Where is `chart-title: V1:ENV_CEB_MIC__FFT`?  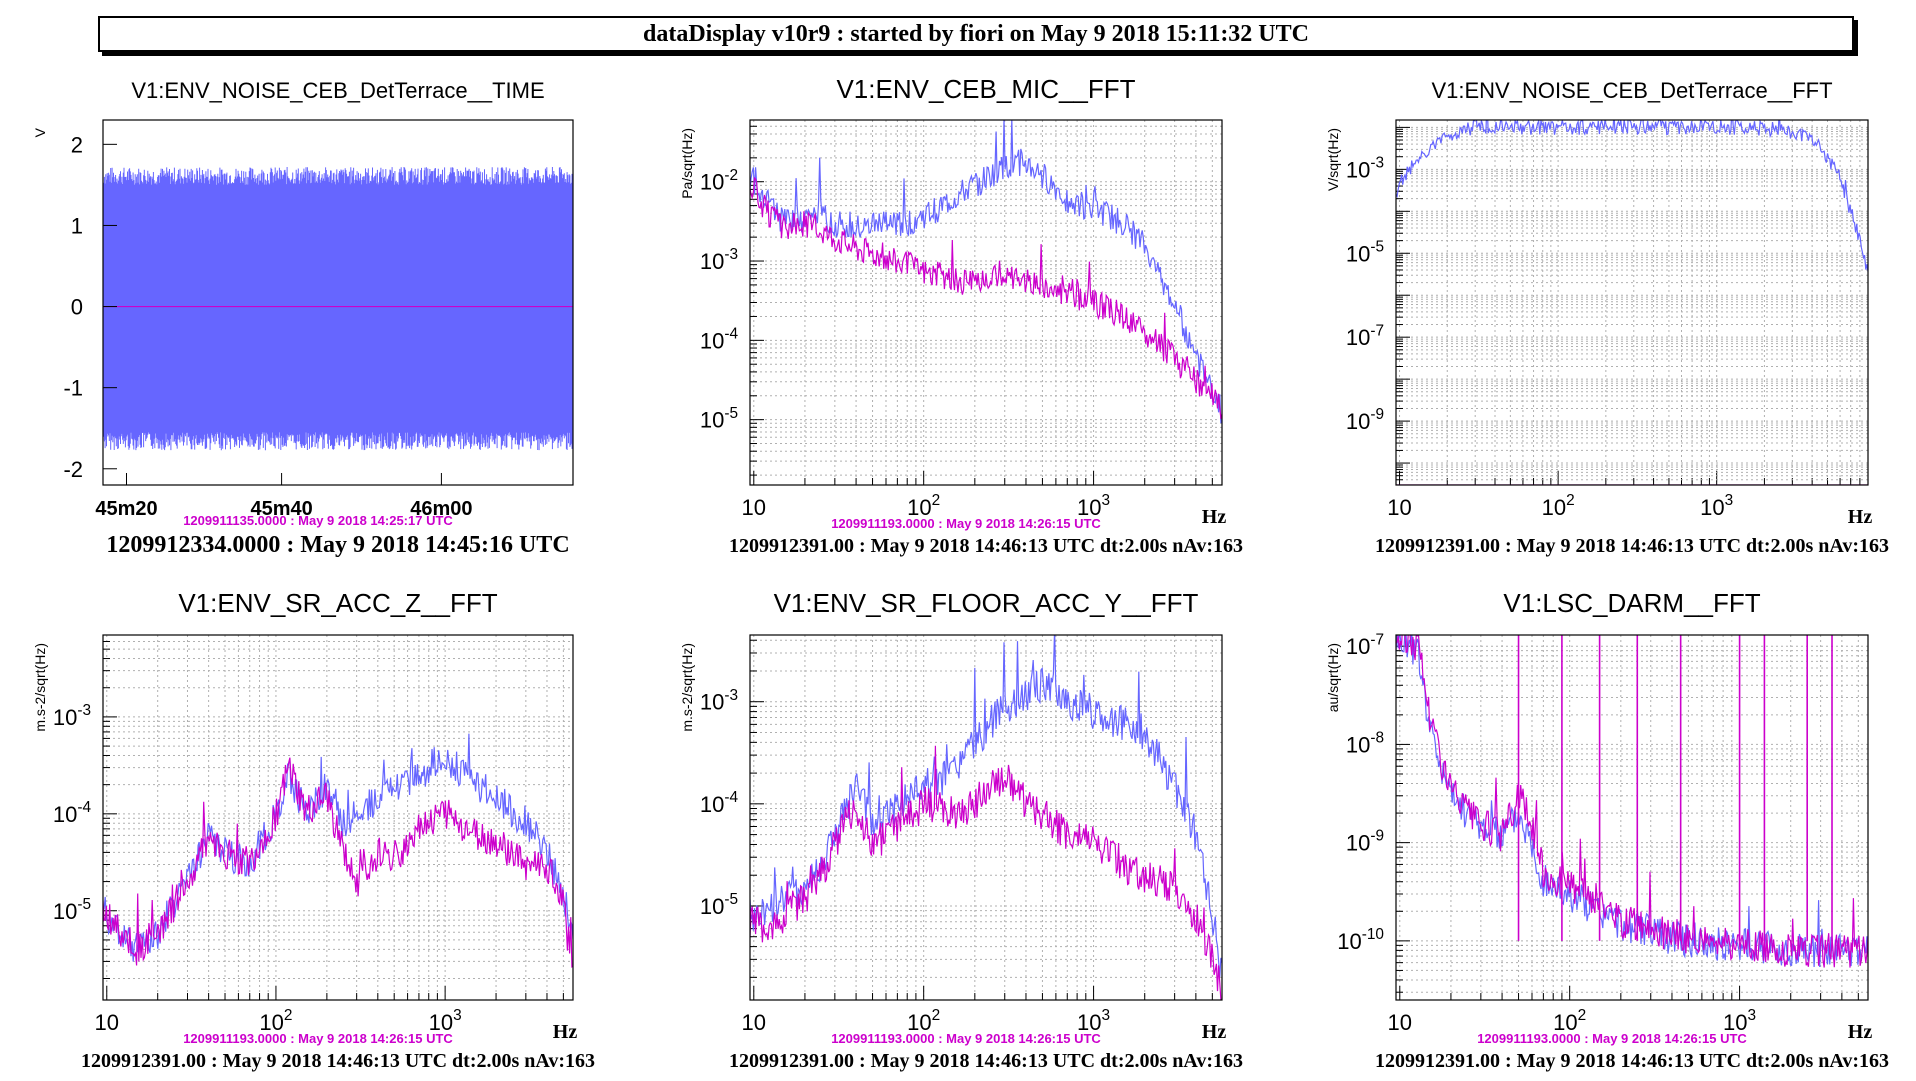
chart-title: V1:ENV_CEB_MIC__FFT is located at coordinates (985, 89).